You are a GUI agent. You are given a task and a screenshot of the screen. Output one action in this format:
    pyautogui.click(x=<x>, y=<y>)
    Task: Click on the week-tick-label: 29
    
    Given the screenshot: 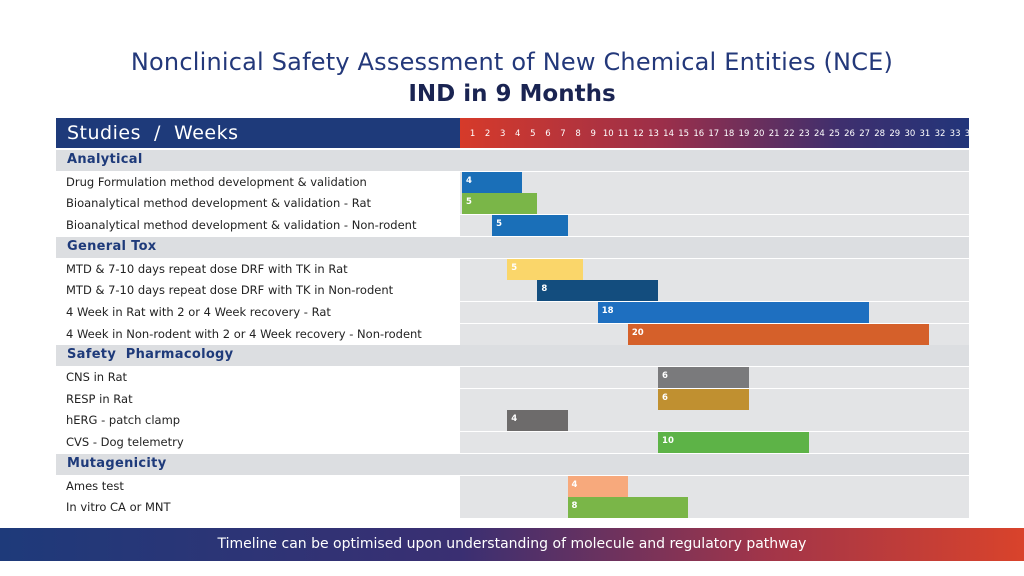 What is the action you would take?
    pyautogui.click(x=895, y=134)
    